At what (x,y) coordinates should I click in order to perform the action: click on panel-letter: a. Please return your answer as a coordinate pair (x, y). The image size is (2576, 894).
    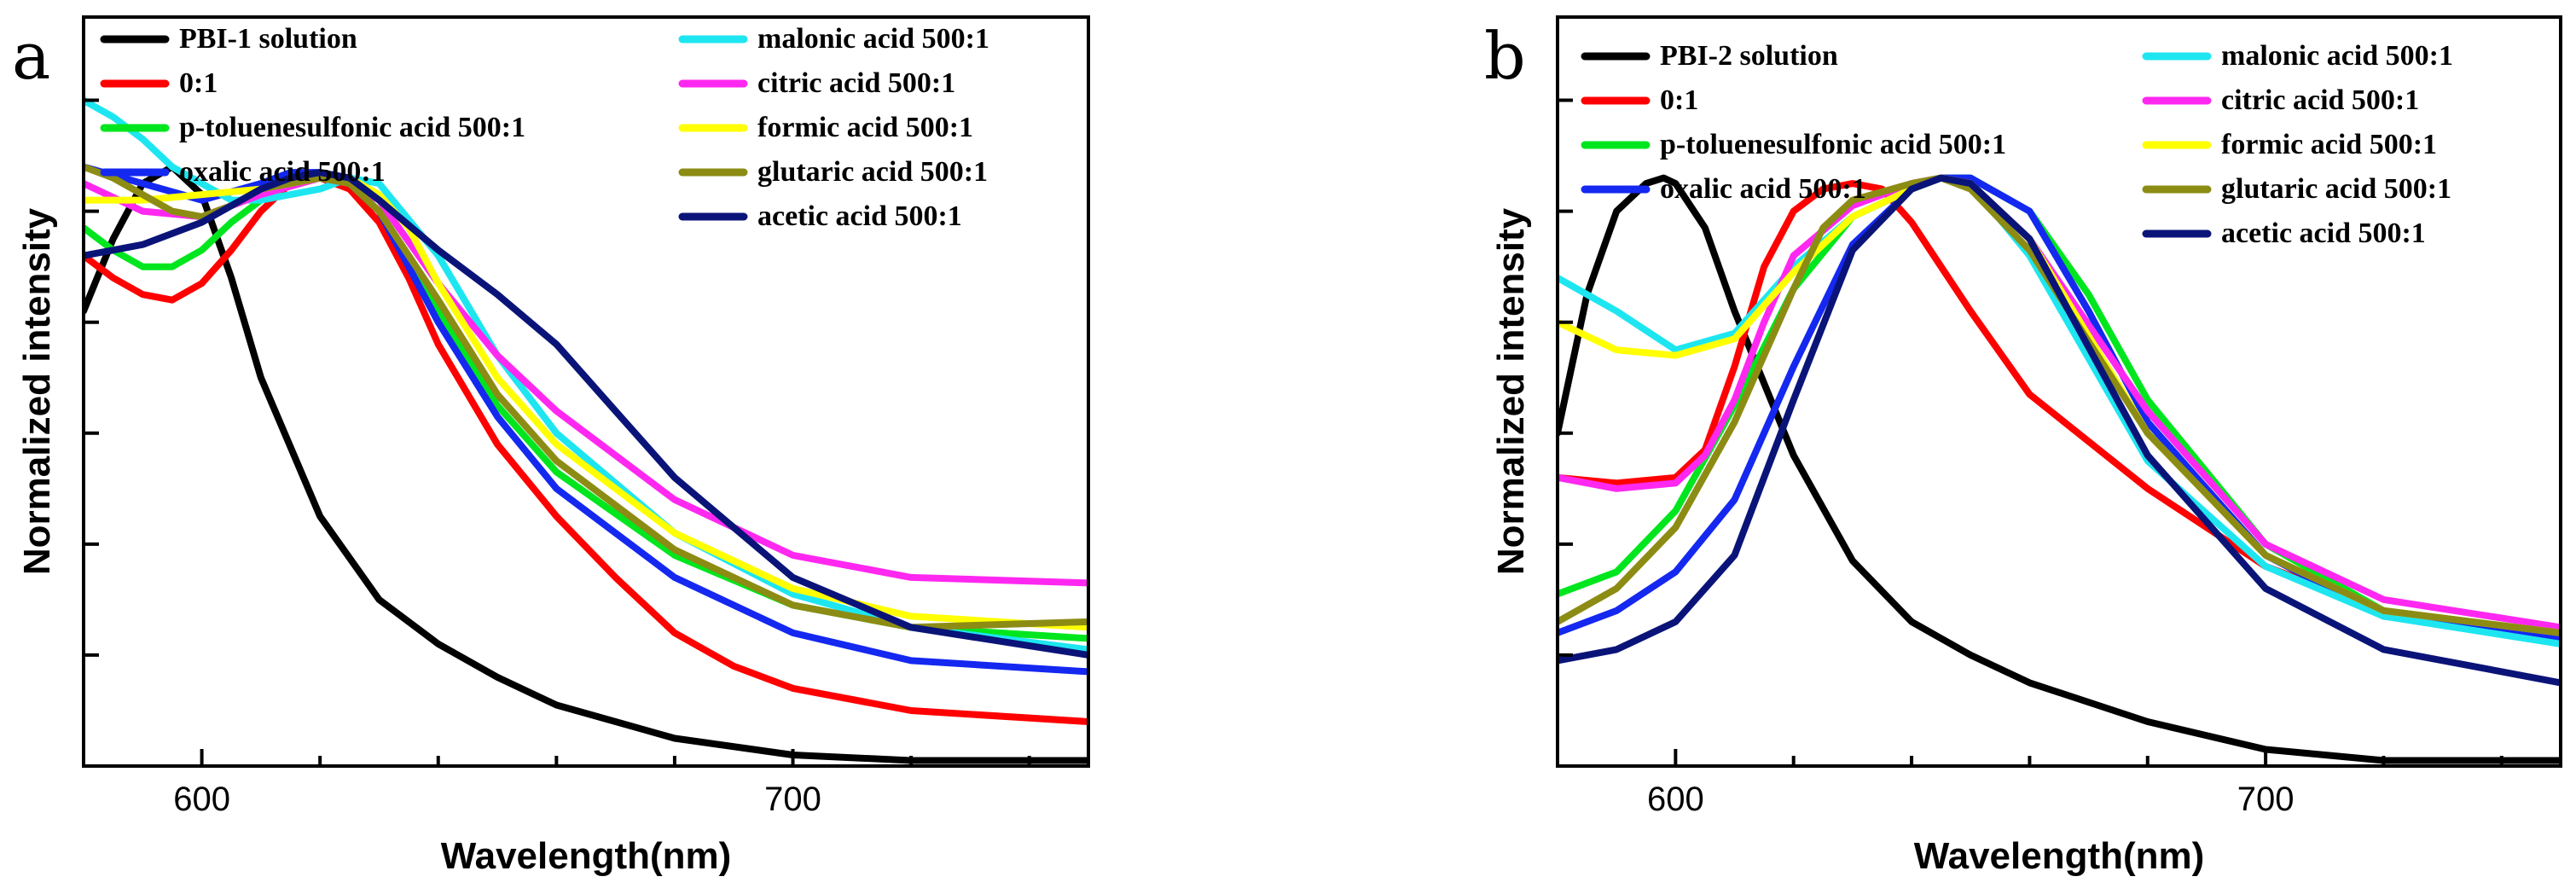
    Looking at the image, I should click on (31, 56).